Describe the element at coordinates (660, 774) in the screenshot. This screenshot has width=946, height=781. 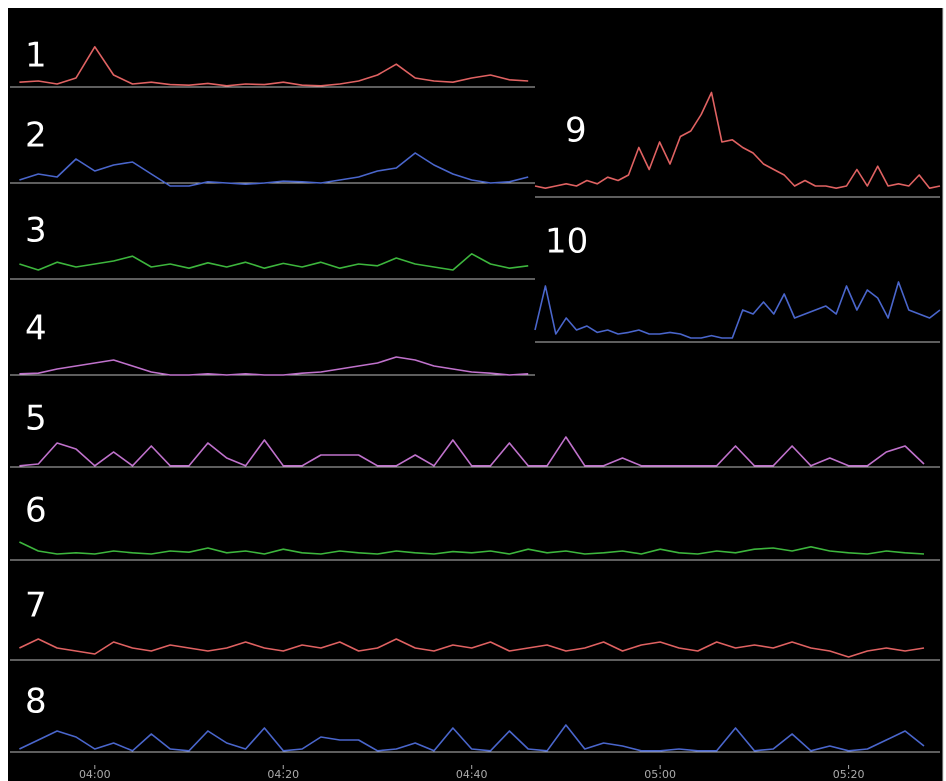
I see `x-tick-label: 05:00` at that location.